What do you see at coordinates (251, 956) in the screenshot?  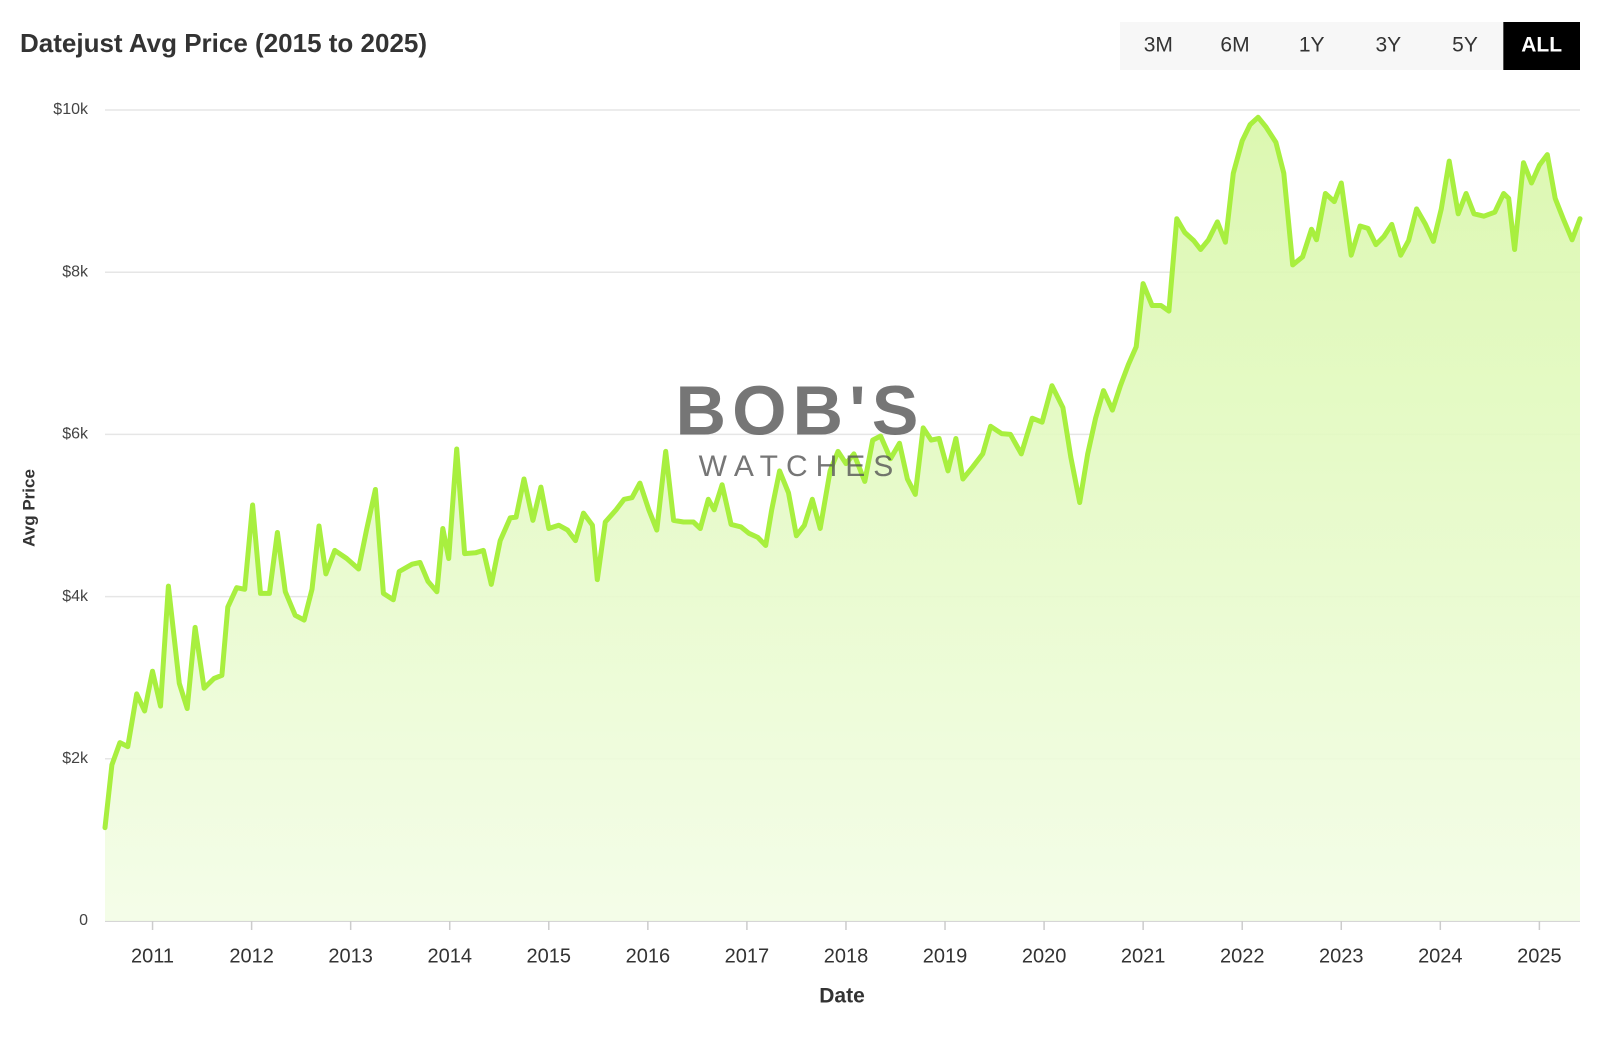 I see `x-tick-label: 2012` at bounding box center [251, 956].